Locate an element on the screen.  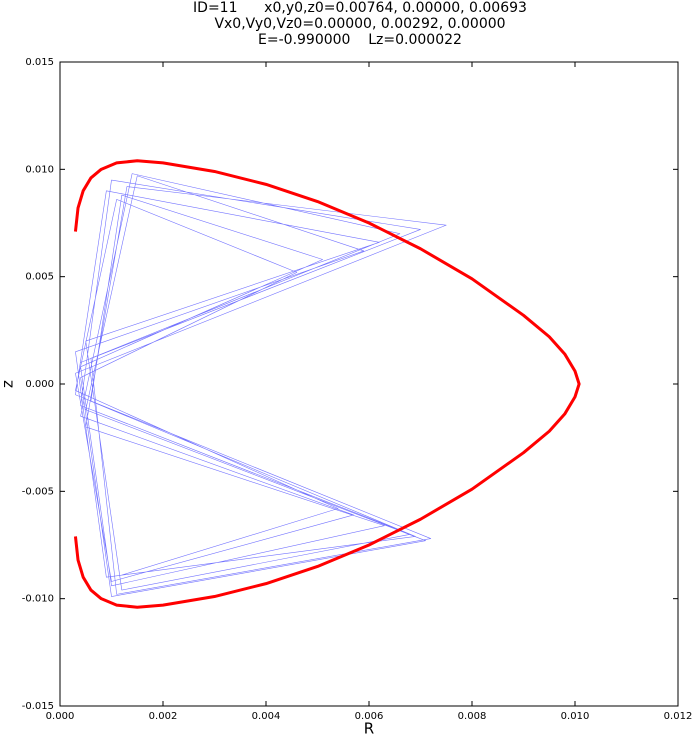
y-tick-label: -0.015 is located at coordinates (38, 706).